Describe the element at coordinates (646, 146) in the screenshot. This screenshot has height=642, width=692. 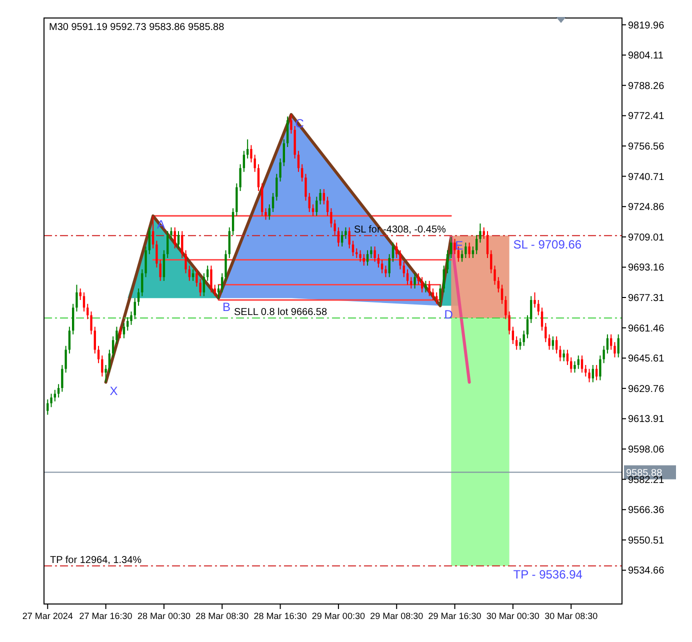
I see `y-tick-label: 9756.56` at that location.